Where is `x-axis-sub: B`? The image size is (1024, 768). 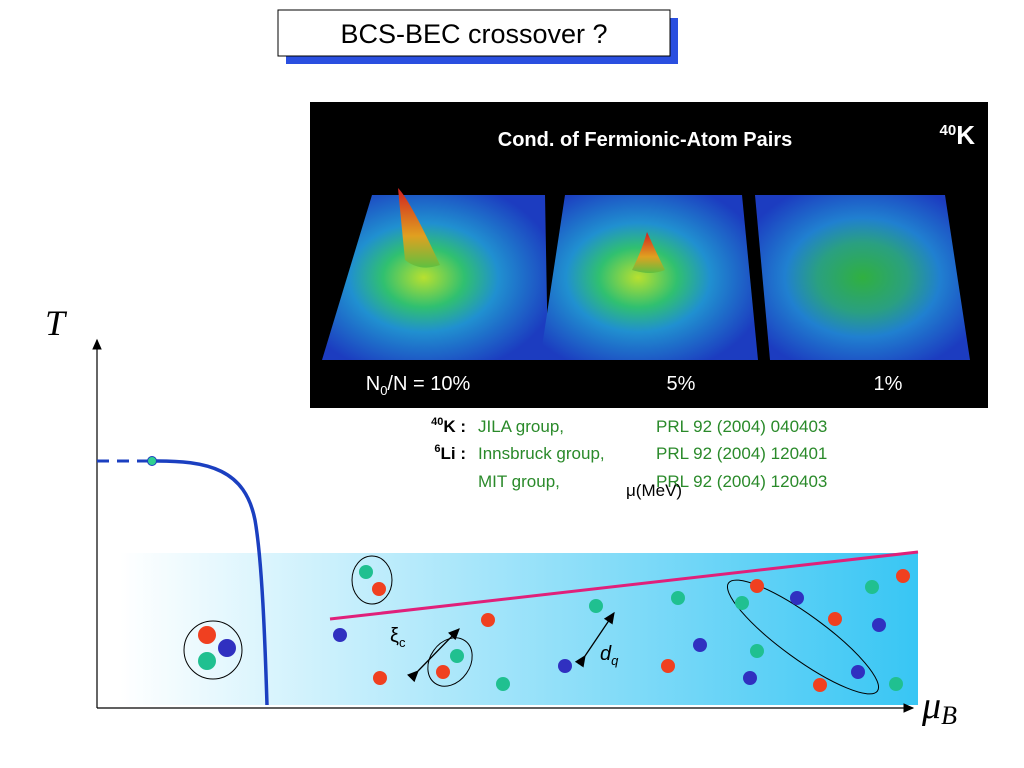
x-axis-sub: B is located at coordinates (949, 715).